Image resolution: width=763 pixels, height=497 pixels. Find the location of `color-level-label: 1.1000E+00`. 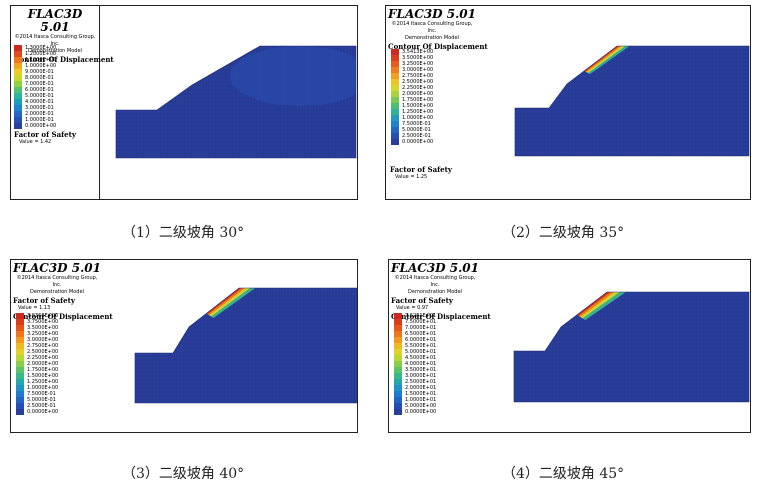

color-level-label: 1.1000E+00 is located at coordinates (41, 60).